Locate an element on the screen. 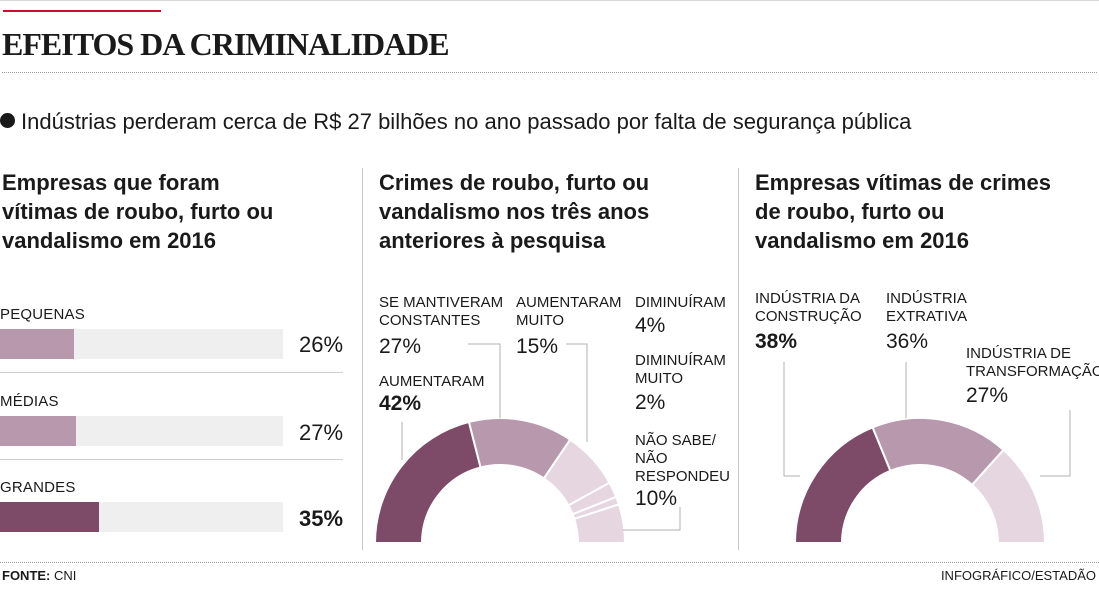 This screenshot has height=594, width=1099. slice-label-line: NÃO is located at coordinates (651, 458).